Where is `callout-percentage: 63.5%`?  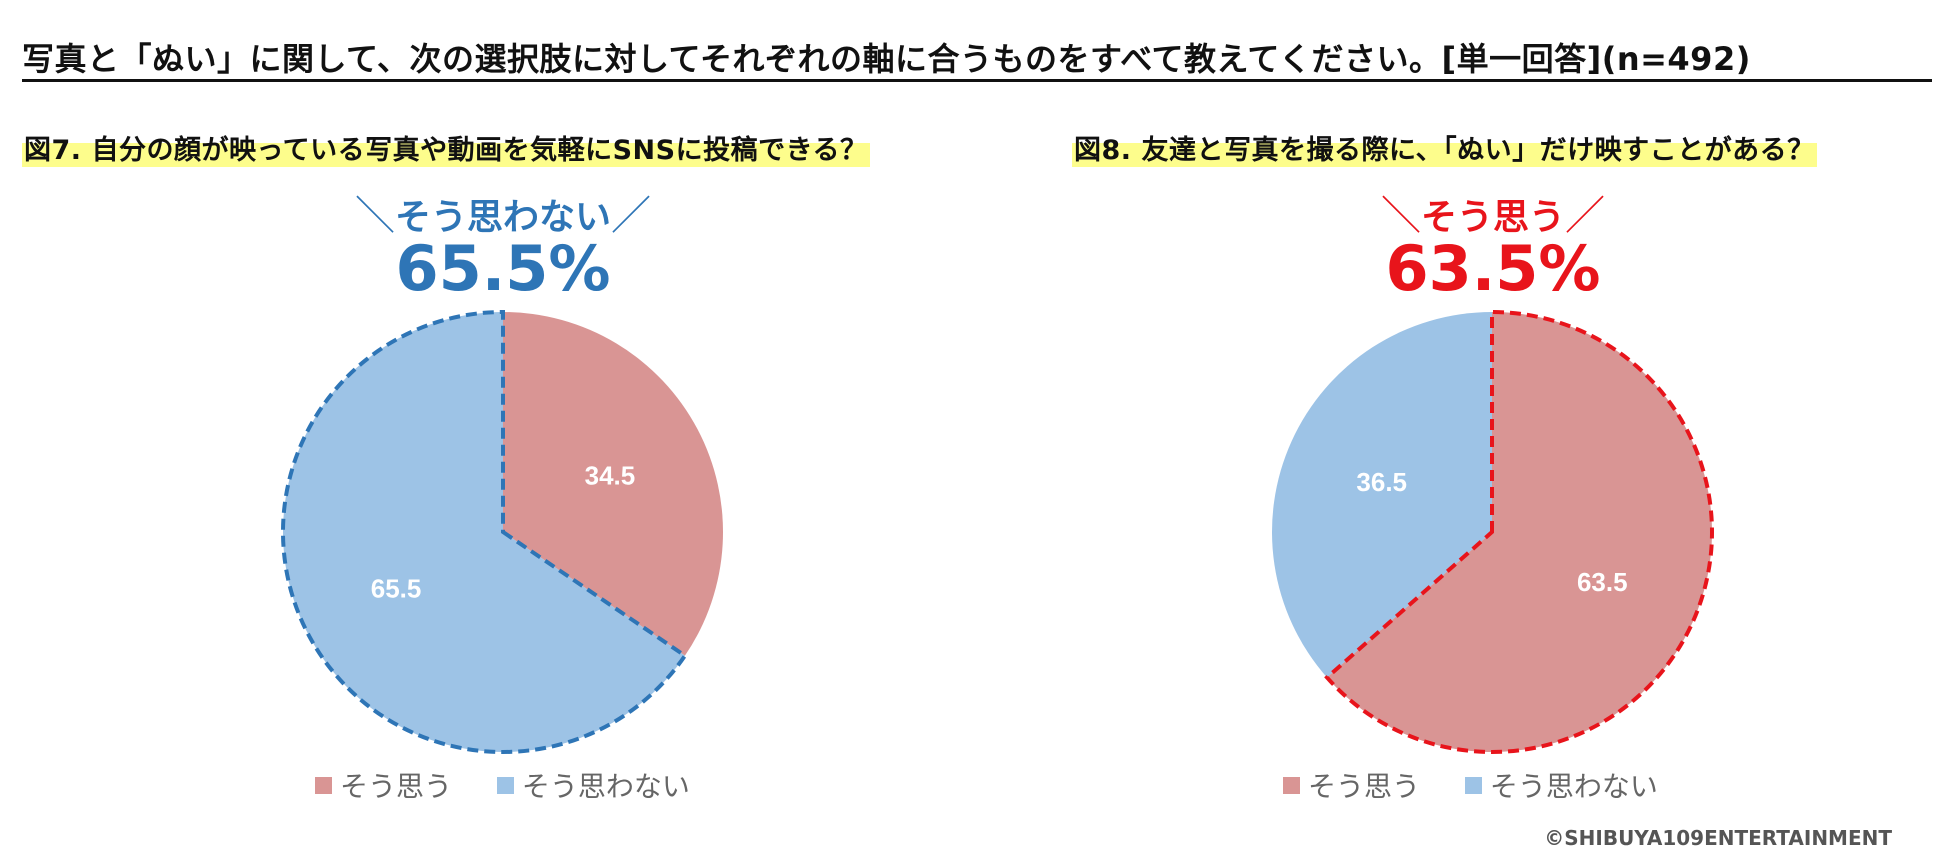
callout-percentage: 63.5% is located at coordinates (1493, 268).